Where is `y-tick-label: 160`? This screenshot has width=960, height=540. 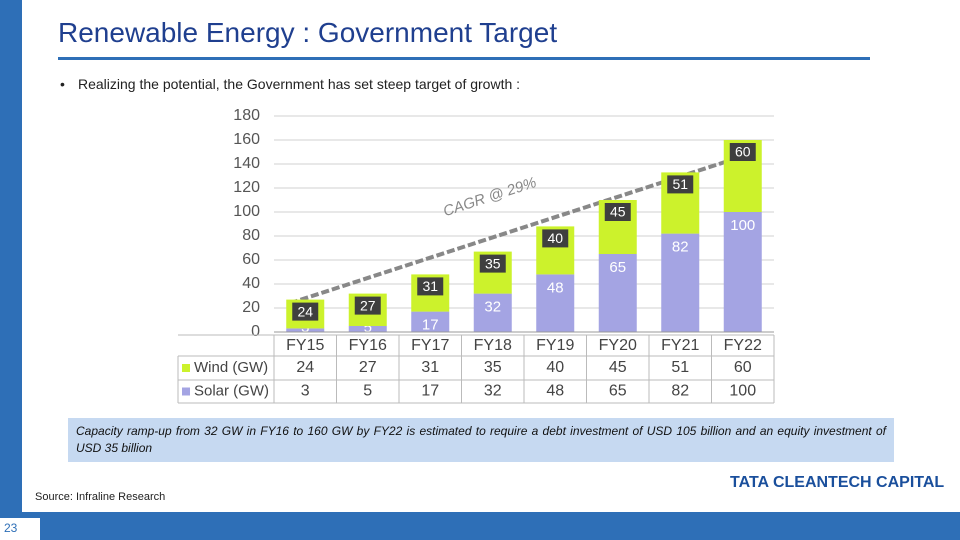 y-tick-label: 160 is located at coordinates (246, 139).